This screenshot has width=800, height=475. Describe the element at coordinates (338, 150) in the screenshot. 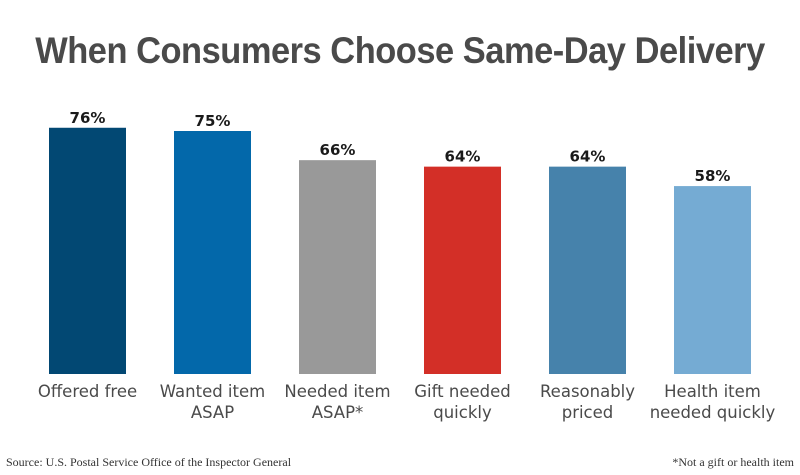

I see `value-label: 66%` at that location.